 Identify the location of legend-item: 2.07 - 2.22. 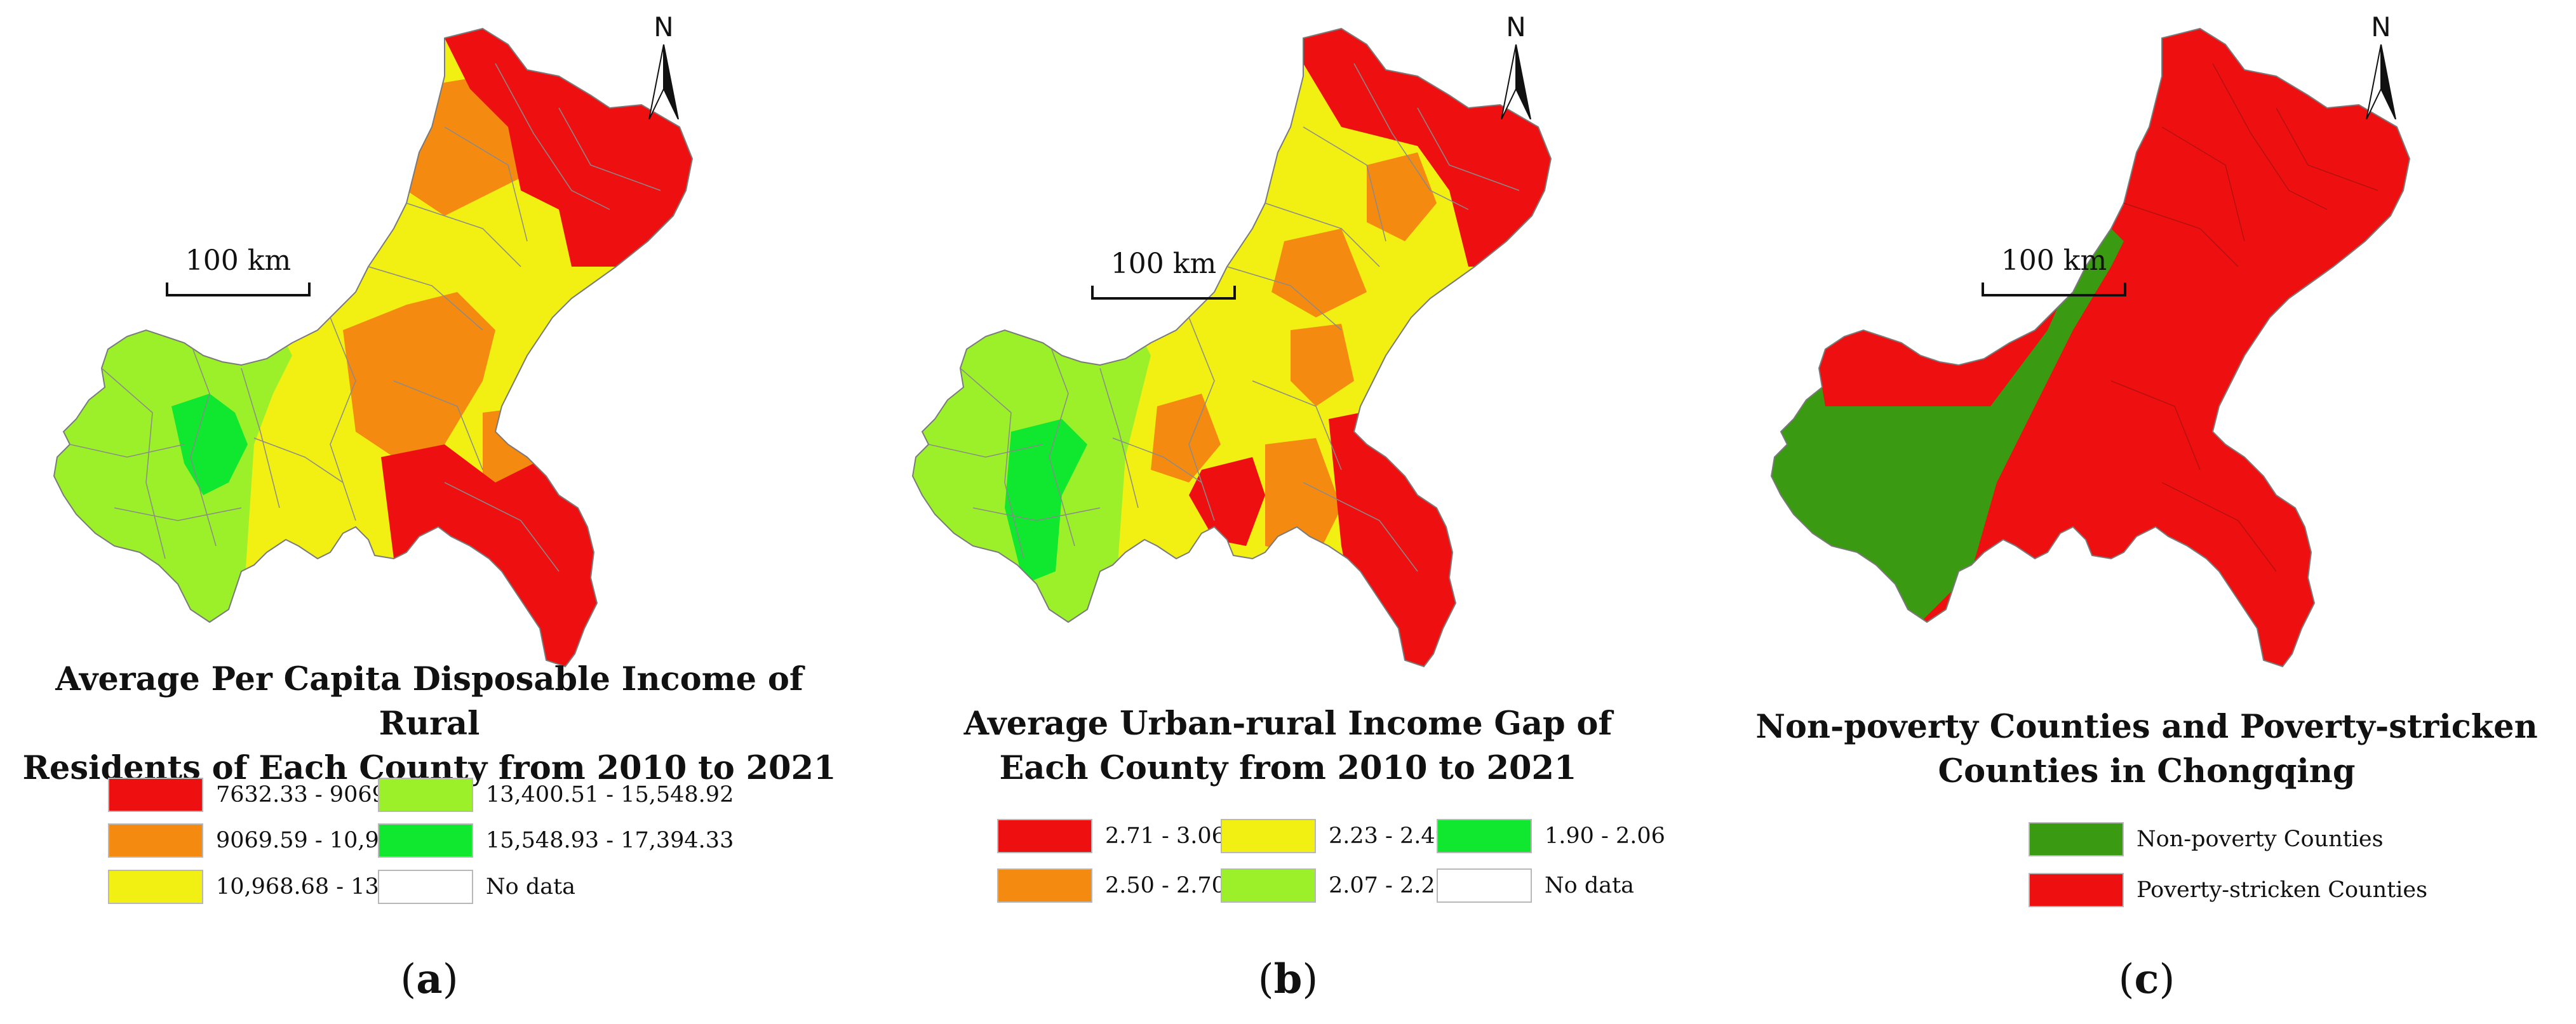
(1335, 885).